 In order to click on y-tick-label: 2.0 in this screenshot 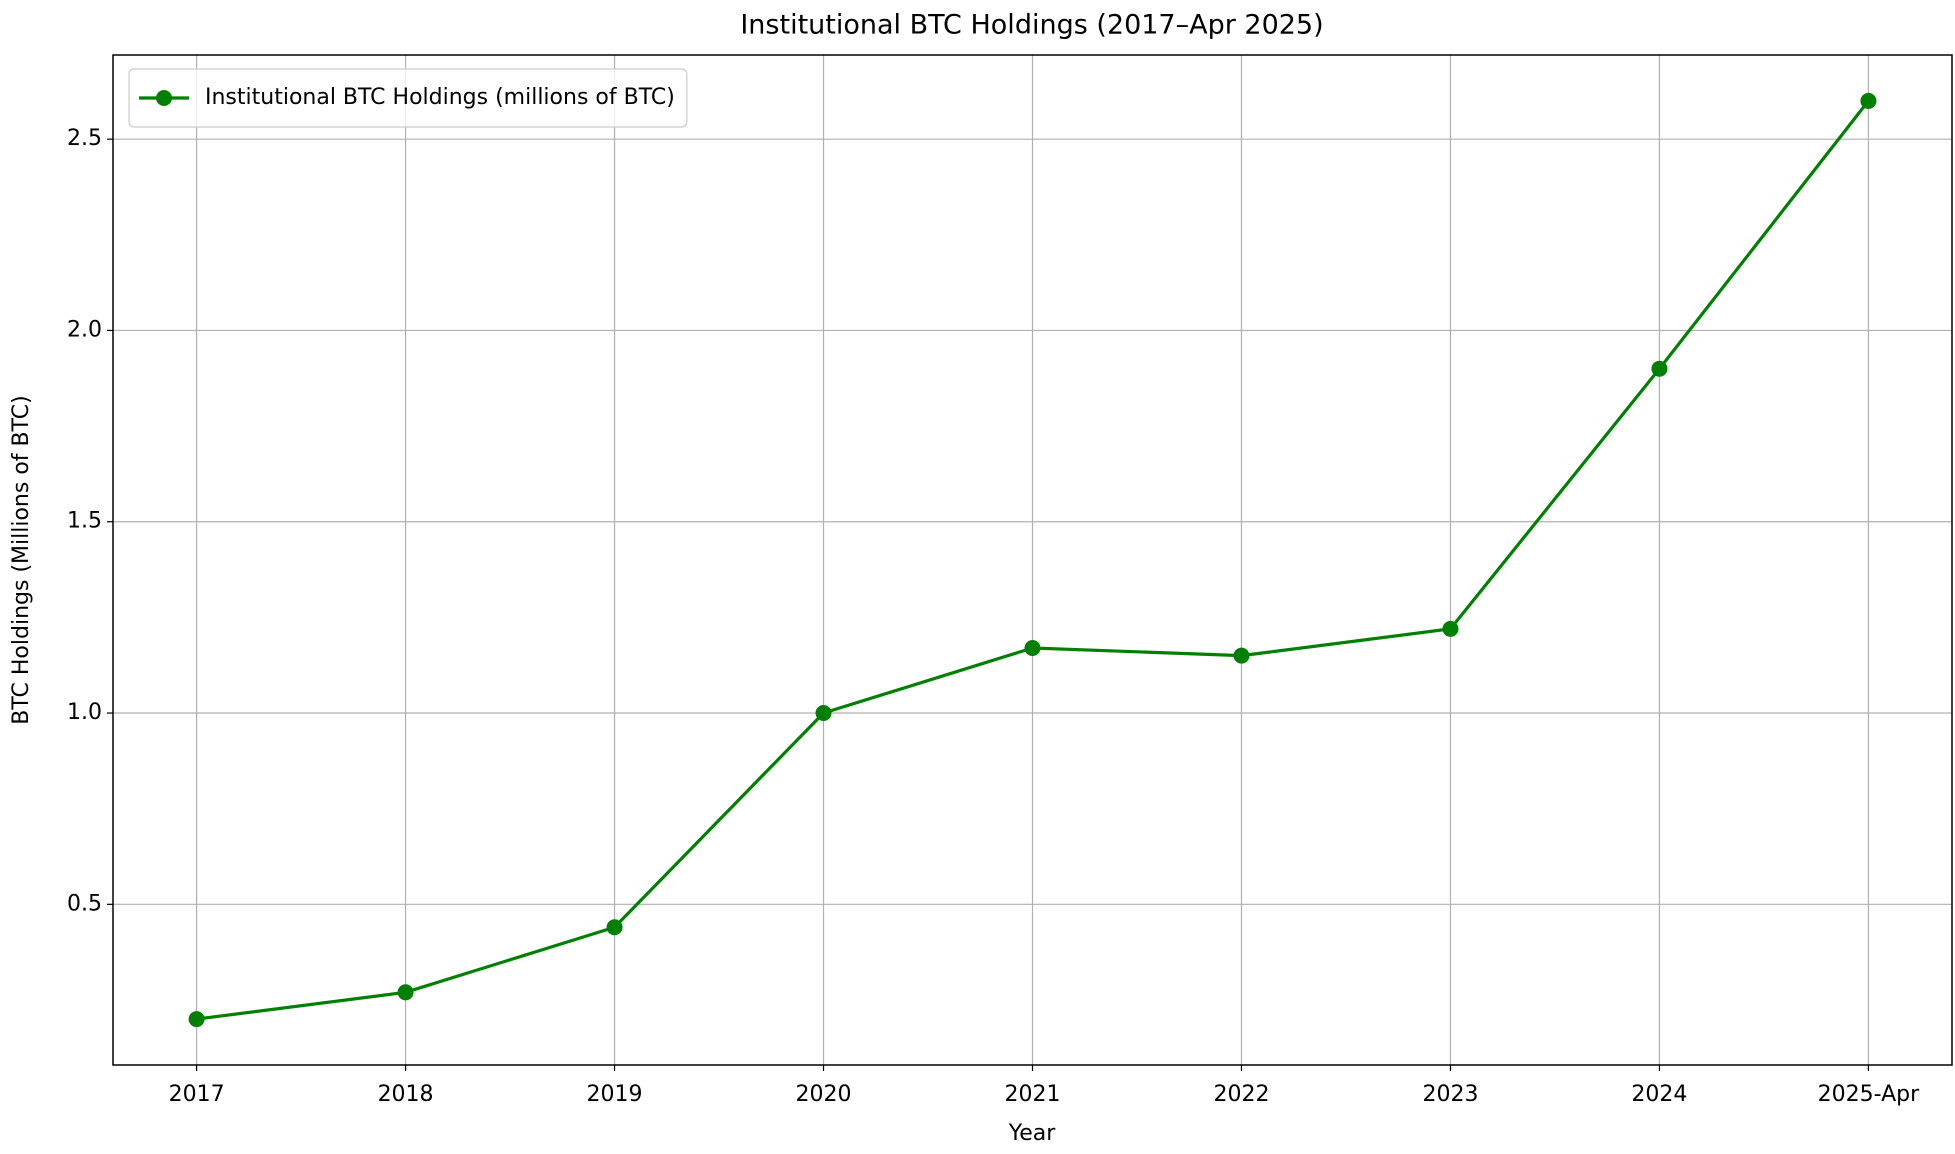, I will do `click(84, 329)`.